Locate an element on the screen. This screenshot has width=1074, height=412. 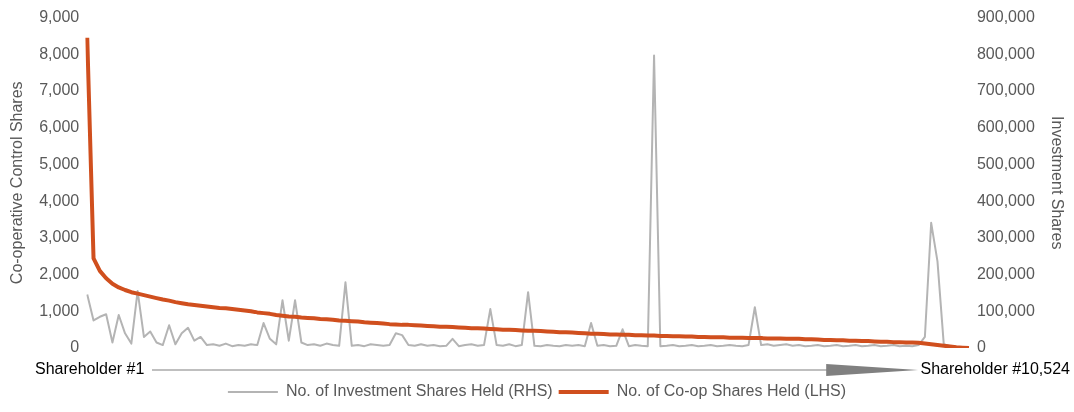
y-tick-label: 1,000 is located at coordinates (59, 310).